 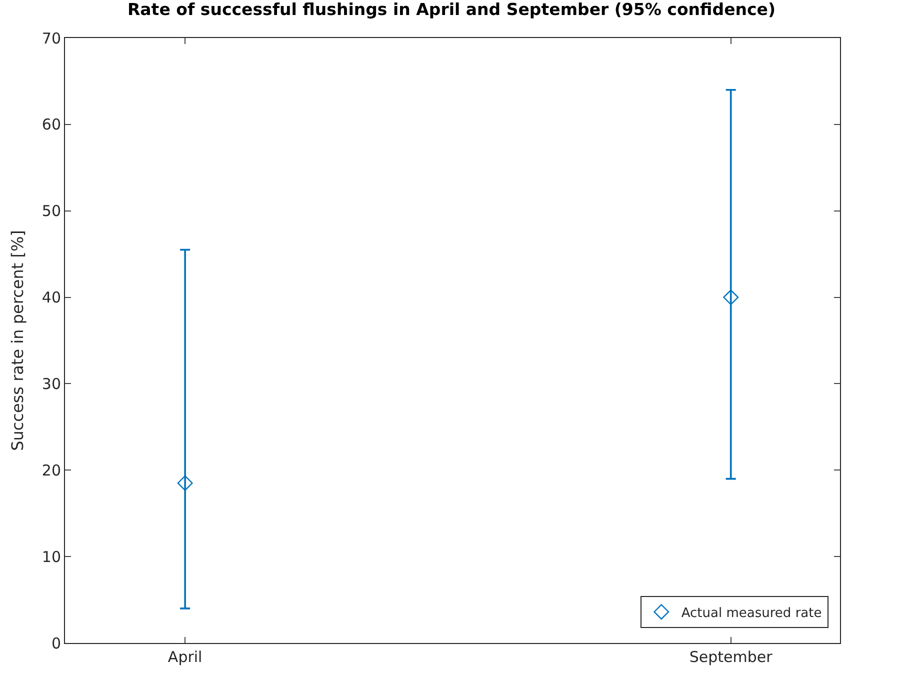 What do you see at coordinates (17, 340) in the screenshot?
I see `y-axis-title: Success rate in percent [%]` at bounding box center [17, 340].